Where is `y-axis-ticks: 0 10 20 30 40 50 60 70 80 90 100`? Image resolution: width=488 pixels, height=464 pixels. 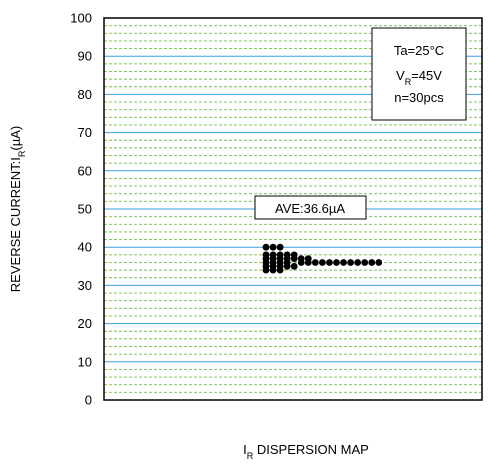
y-axis-ticks: 0 10 20 30 40 50 60 70 80 90 100 is located at coordinates (81, 209).